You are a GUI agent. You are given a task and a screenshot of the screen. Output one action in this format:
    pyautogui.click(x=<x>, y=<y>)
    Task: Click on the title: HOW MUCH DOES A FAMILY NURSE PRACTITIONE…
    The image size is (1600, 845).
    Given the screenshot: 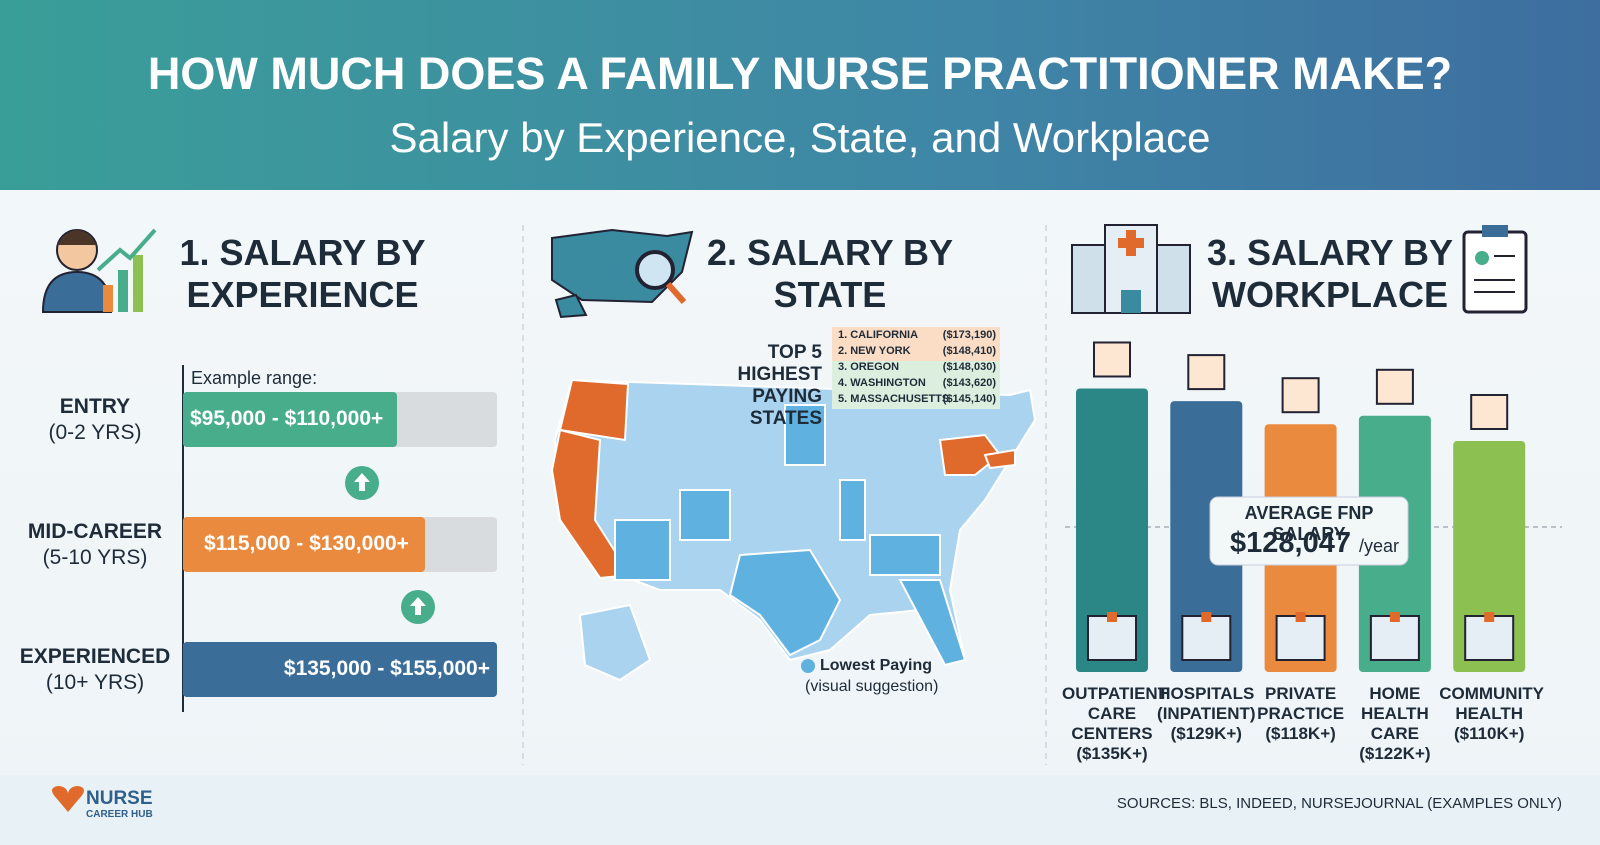 What is the action you would take?
    pyautogui.click(x=800, y=73)
    